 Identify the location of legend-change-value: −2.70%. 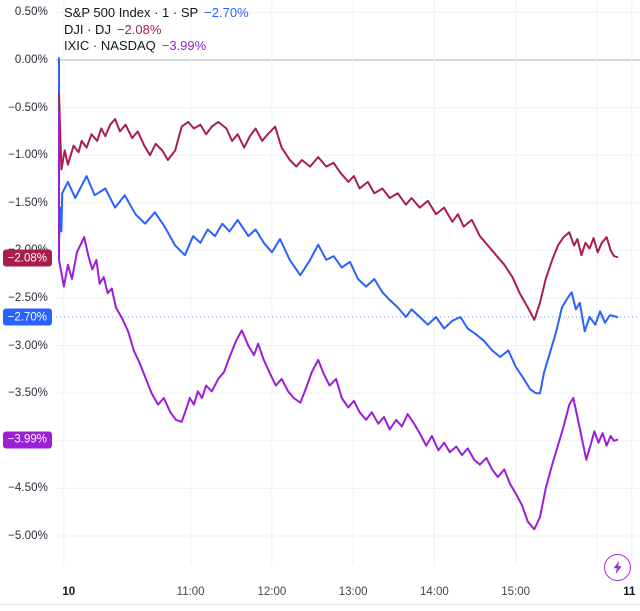
(226, 12).